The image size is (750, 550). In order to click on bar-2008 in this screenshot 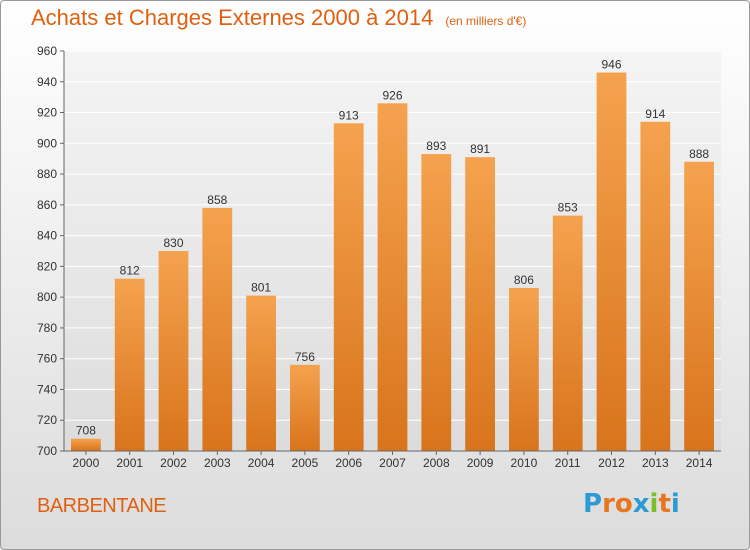, I will do `click(436, 303)`.